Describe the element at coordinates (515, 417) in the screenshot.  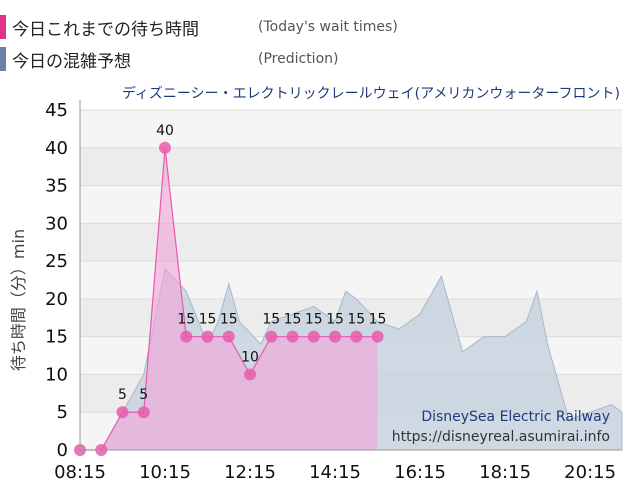
I see `watermark-title: DisneySea Electric Railway` at that location.